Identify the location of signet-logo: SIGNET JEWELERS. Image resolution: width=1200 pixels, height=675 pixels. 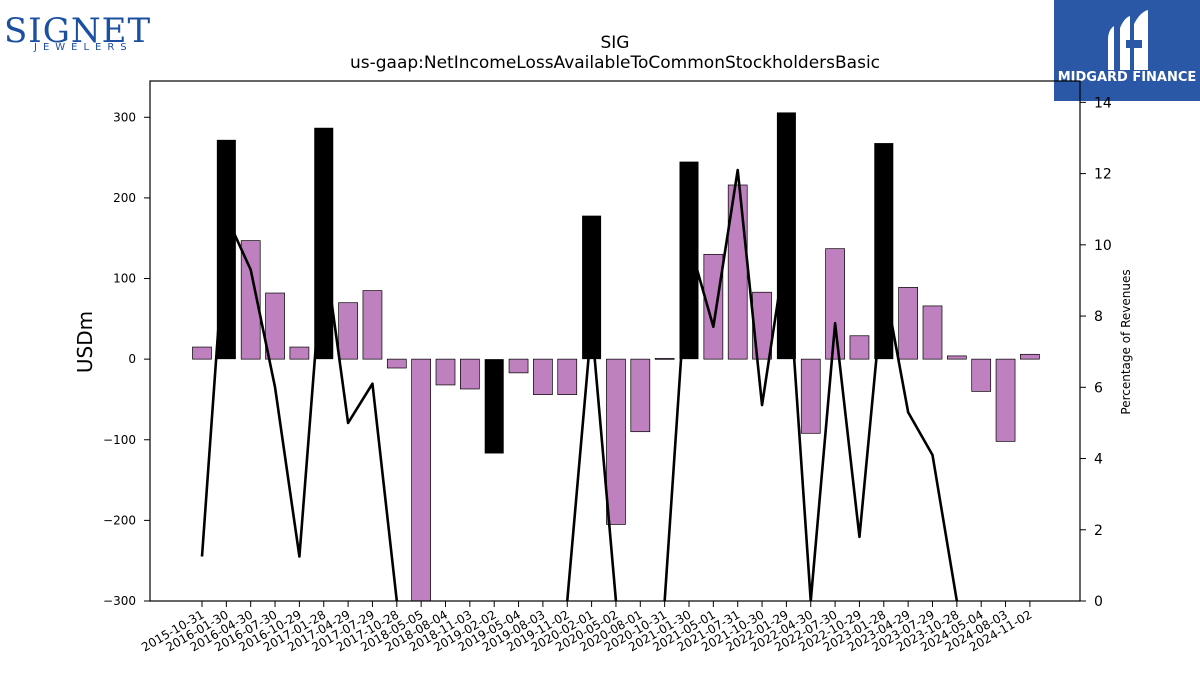
(77, 32).